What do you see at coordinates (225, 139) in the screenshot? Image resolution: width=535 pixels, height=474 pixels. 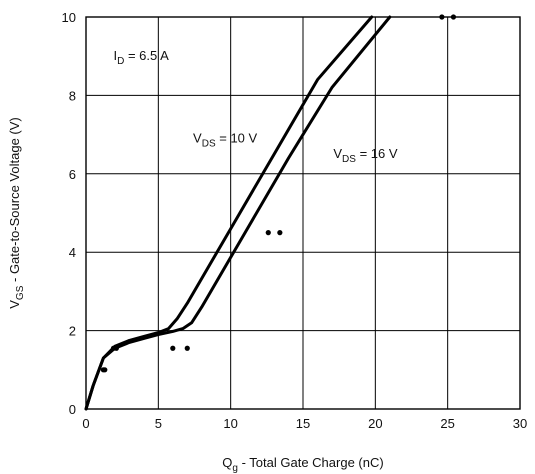 I see `annotation-label: VDS = 10 V` at bounding box center [225, 139].